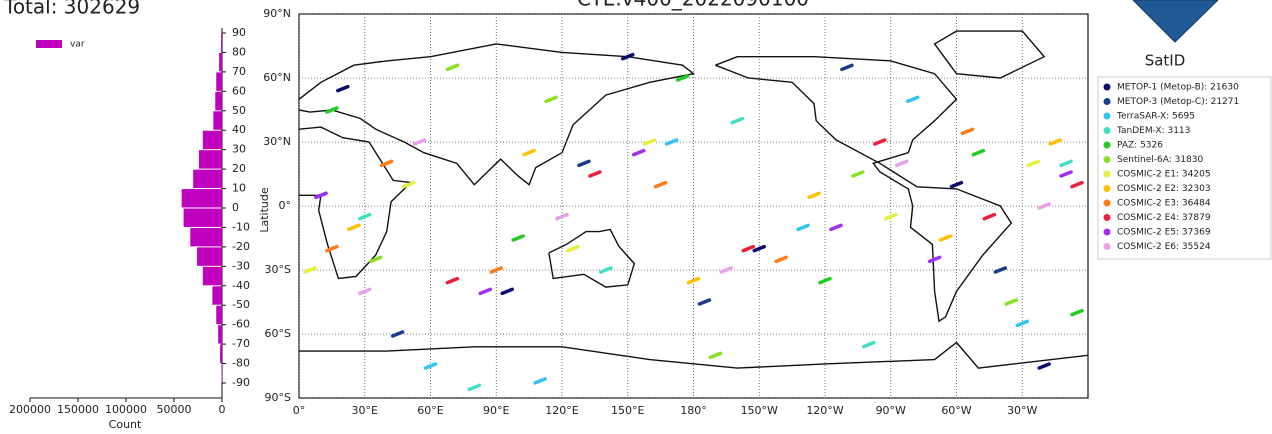 This screenshot has width=1272, height=434. What do you see at coordinates (561, 410) in the screenshot?
I see `x-tick-label: 120°E` at bounding box center [561, 410].